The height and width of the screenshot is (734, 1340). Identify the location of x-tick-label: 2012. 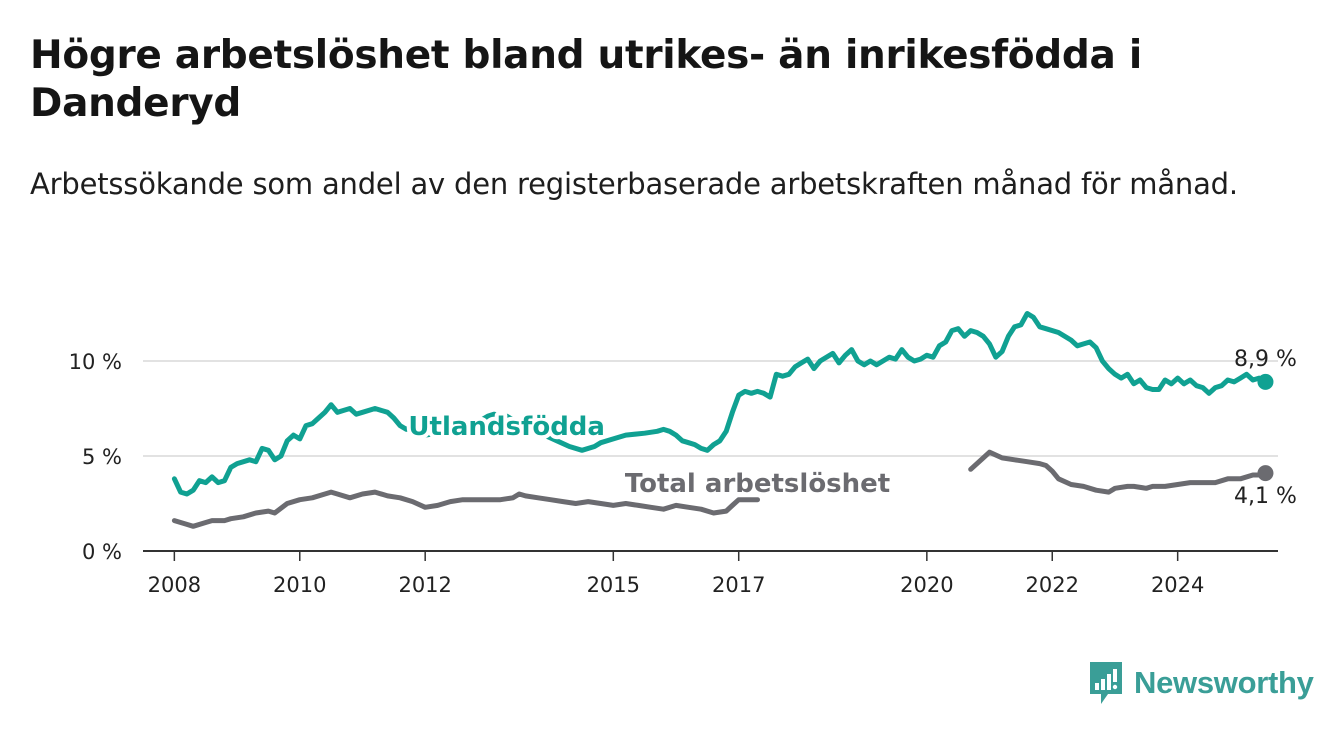
(424, 585).